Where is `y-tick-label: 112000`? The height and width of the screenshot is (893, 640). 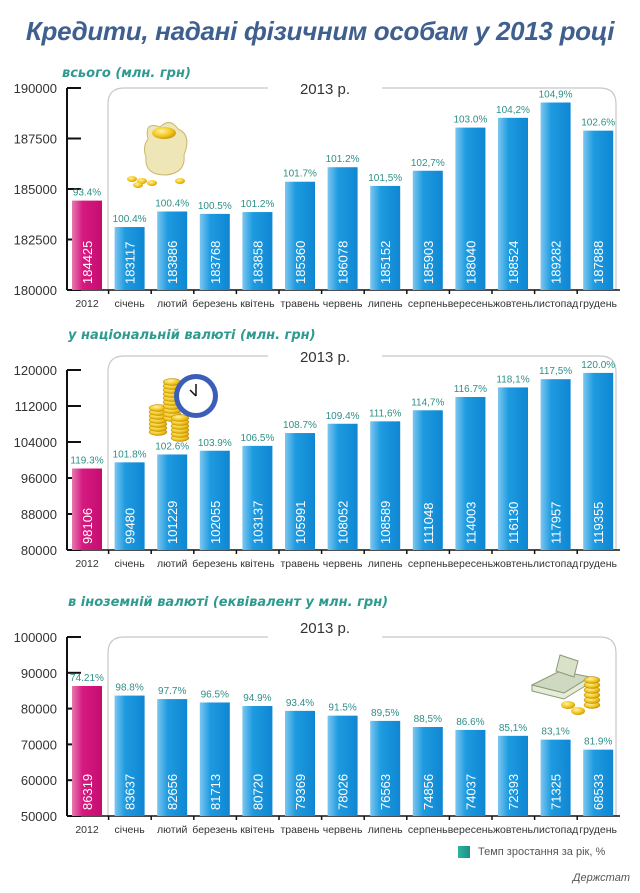 y-tick-label: 112000 is located at coordinates (36, 406).